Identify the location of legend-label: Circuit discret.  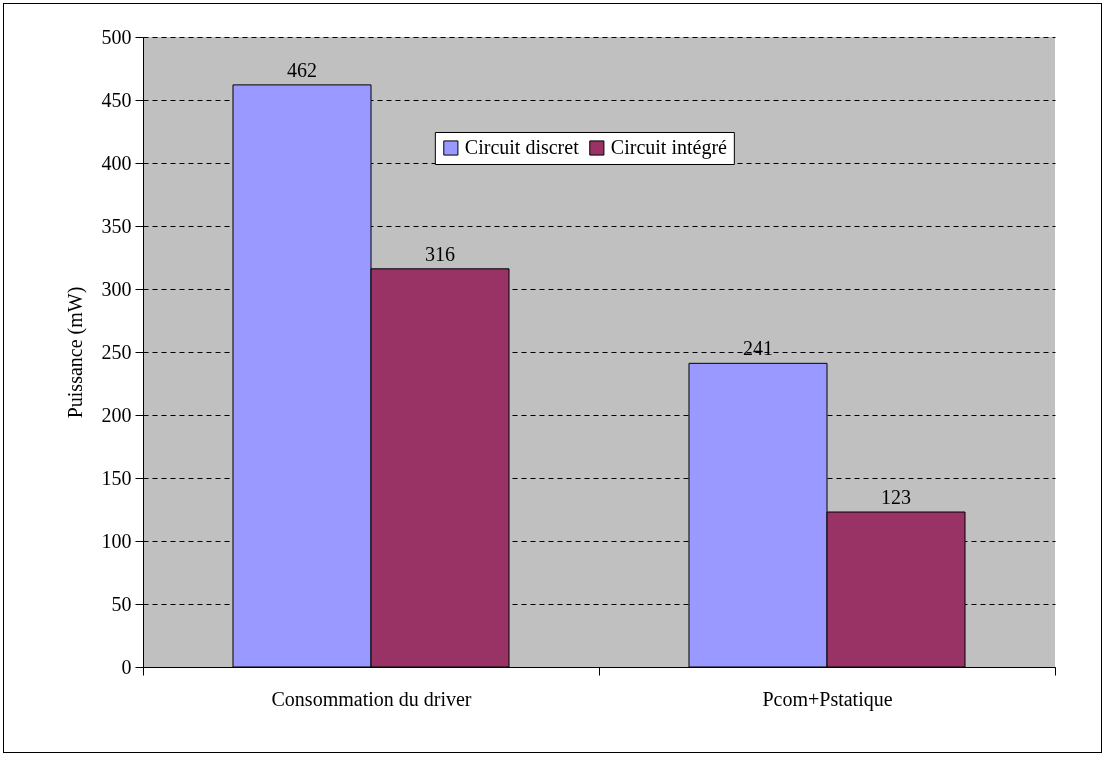
(522, 147).